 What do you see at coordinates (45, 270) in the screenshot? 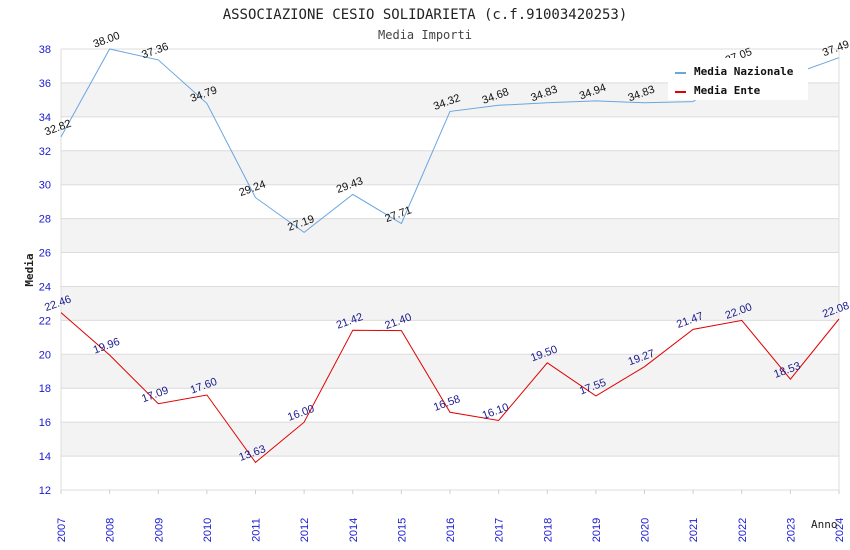
I see `y-axis-ticks: 12 14 16 18 20 22 24 26 28 30 32 34 36 38` at bounding box center [45, 270].